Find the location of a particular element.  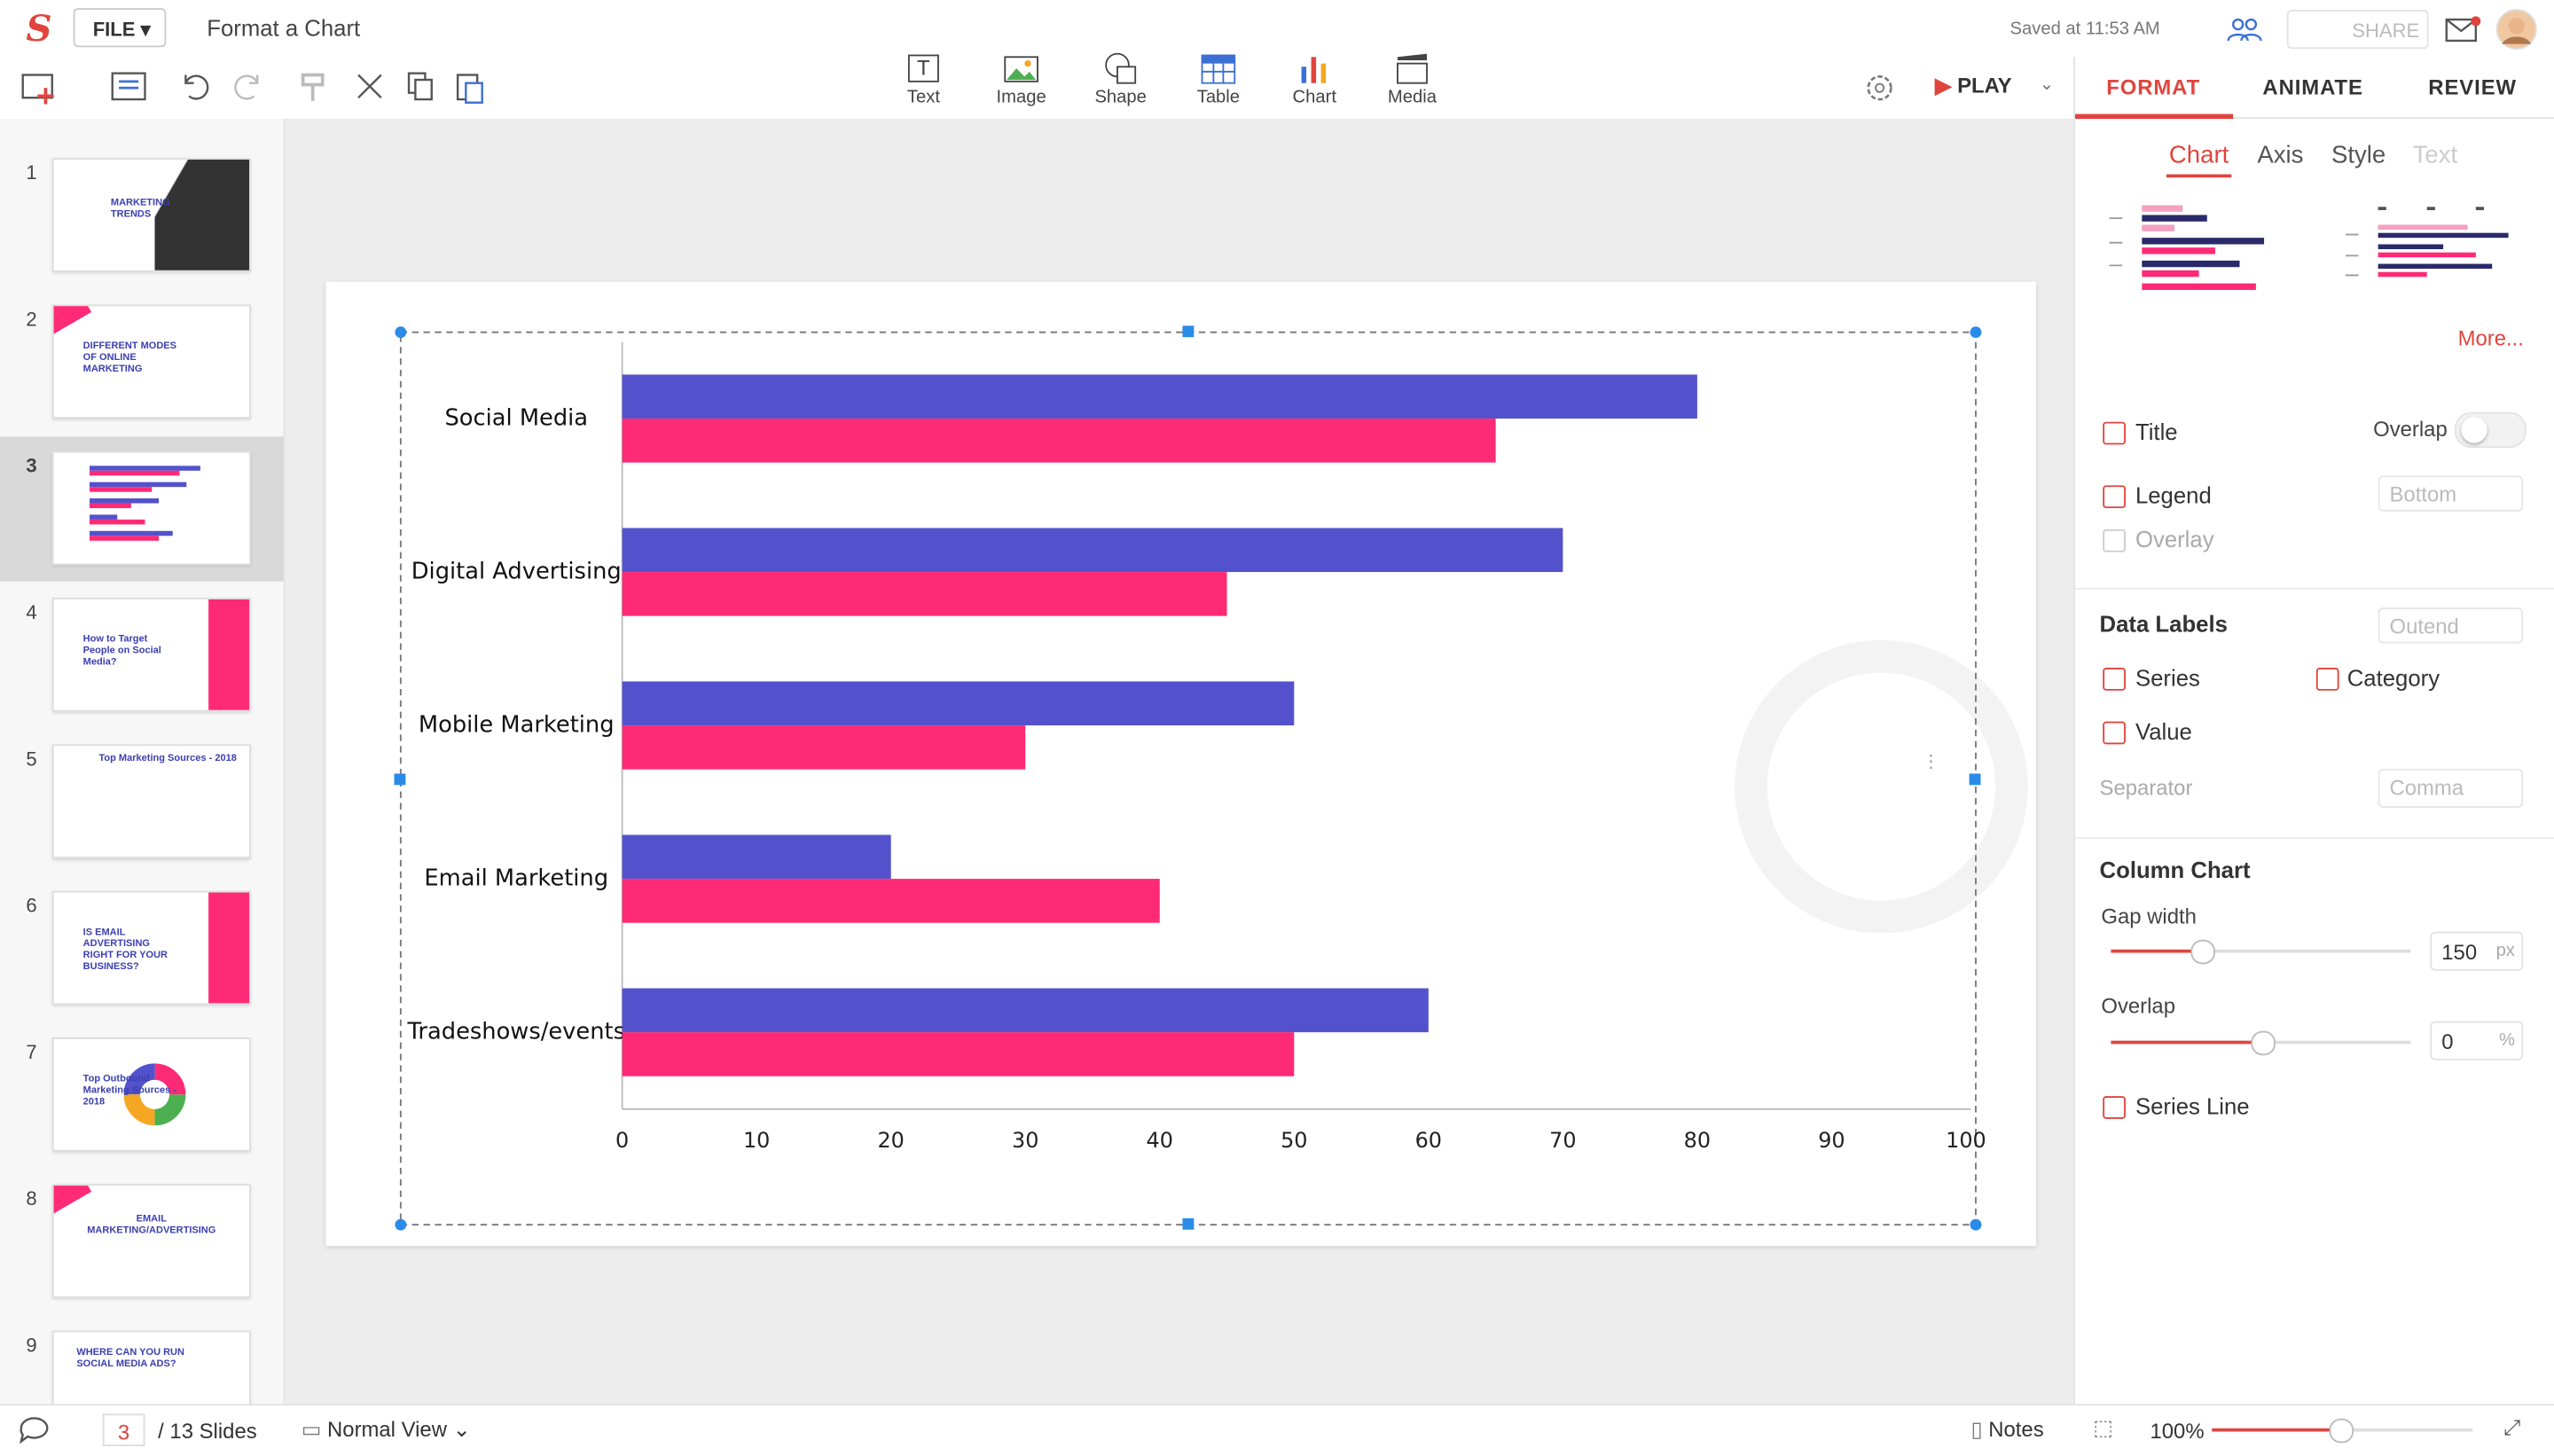

play-button: ▶ PLAY is located at coordinates (1973, 85).